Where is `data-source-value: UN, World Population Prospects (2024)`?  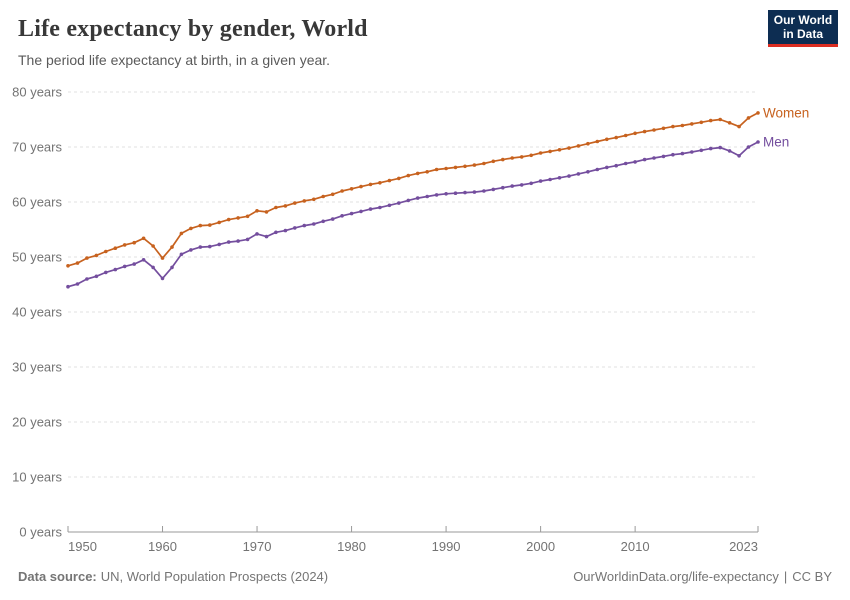 data-source-value: UN, World Population Prospects (2024) is located at coordinates (214, 576).